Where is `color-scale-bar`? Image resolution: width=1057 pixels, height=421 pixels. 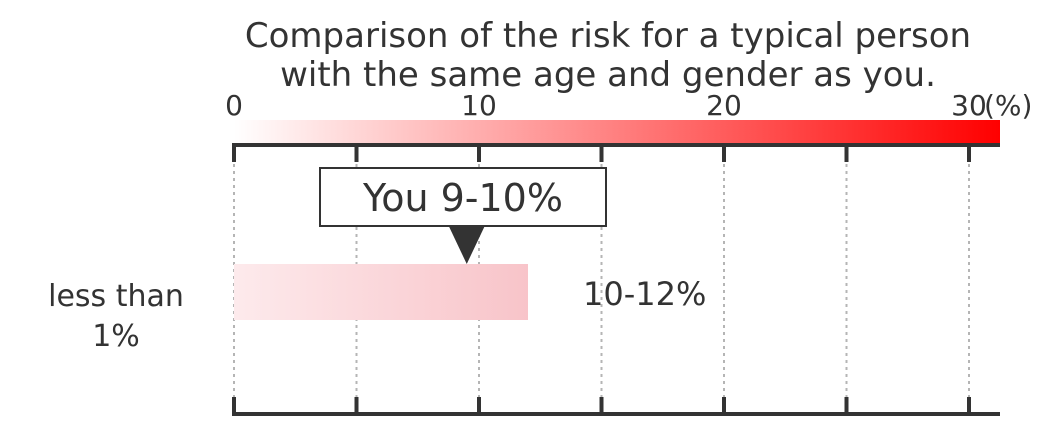
color-scale-bar is located at coordinates (617, 132).